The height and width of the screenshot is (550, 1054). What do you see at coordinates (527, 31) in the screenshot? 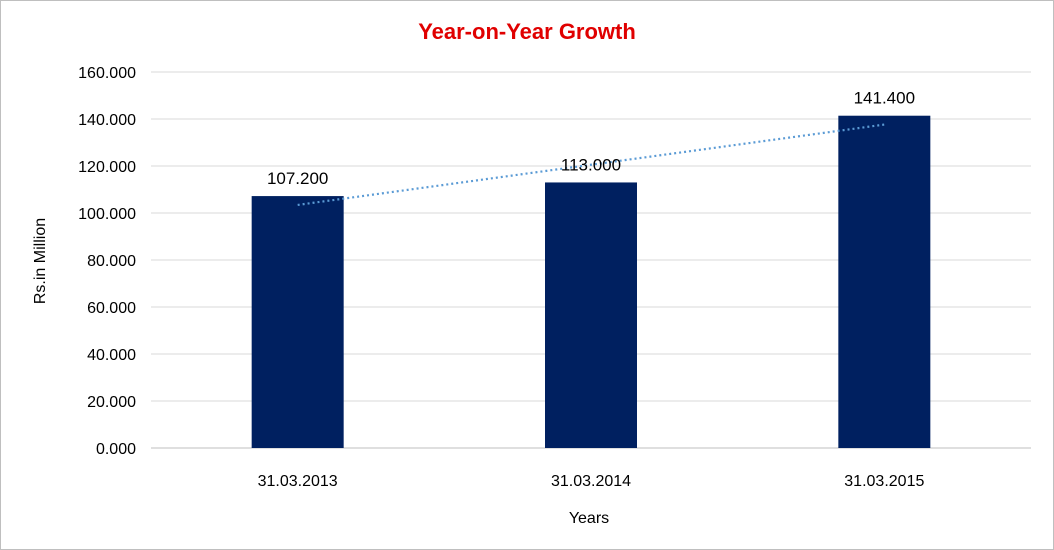
I see `chart-title: Year-on-Year Growth` at bounding box center [527, 31].